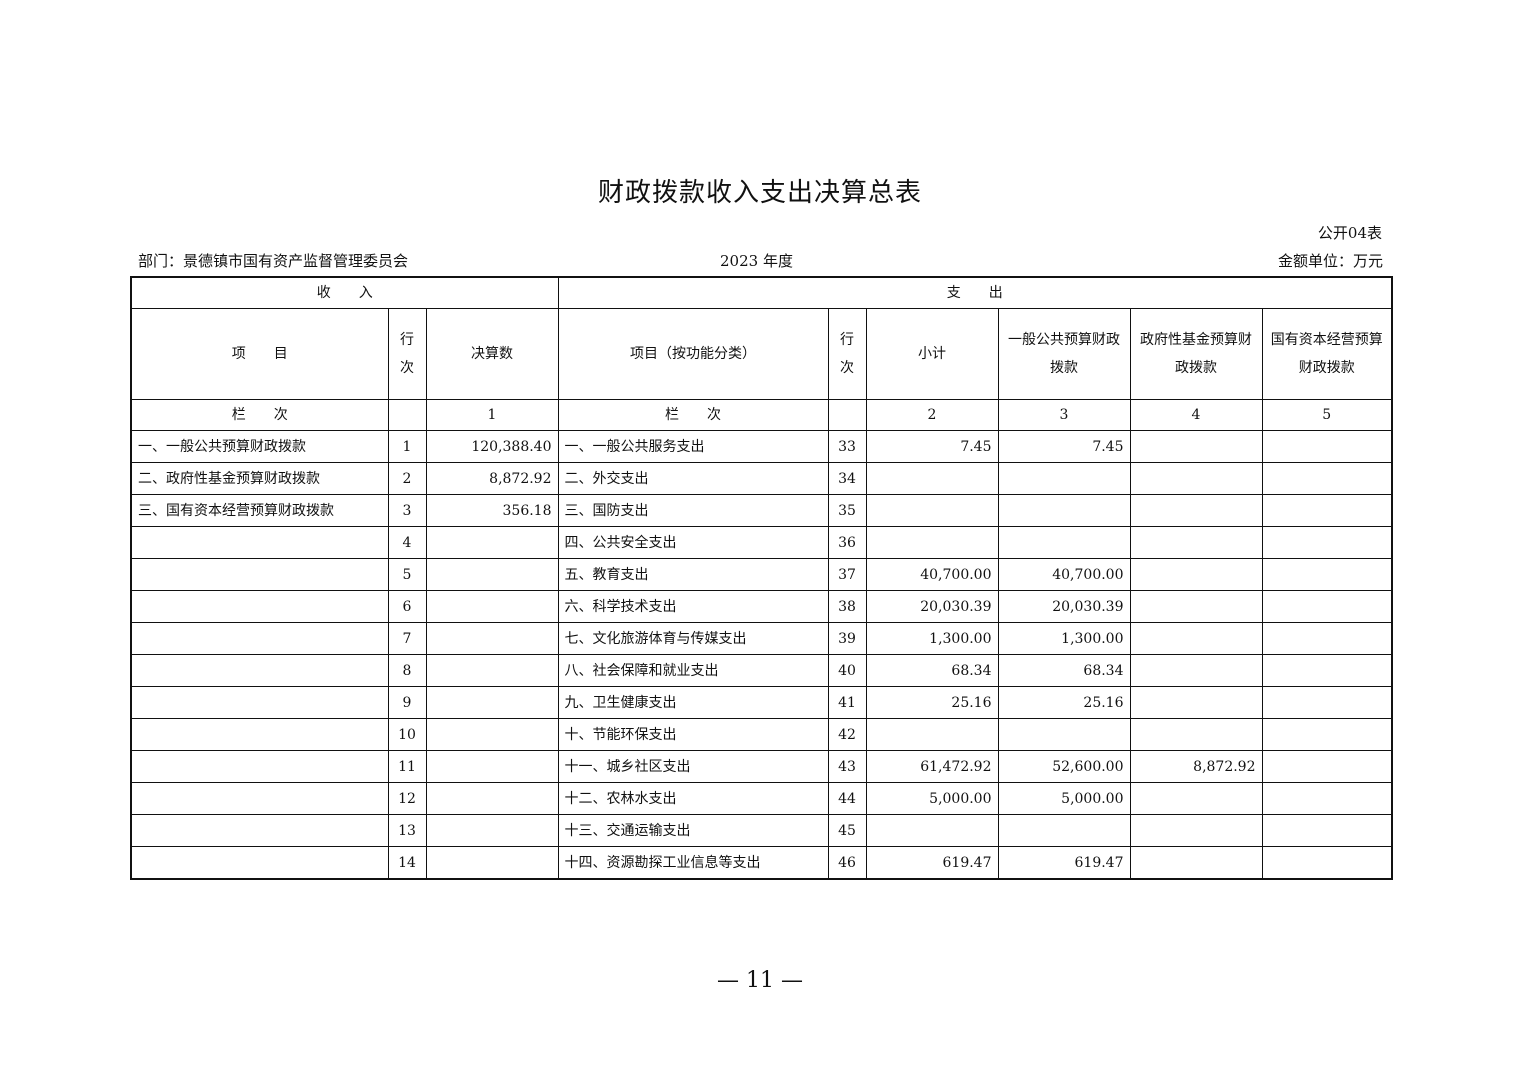 The height and width of the screenshot is (1074, 1520). What do you see at coordinates (847, 606) in the screenshot?
I see `expense-row-no-cell: 38` at bounding box center [847, 606].